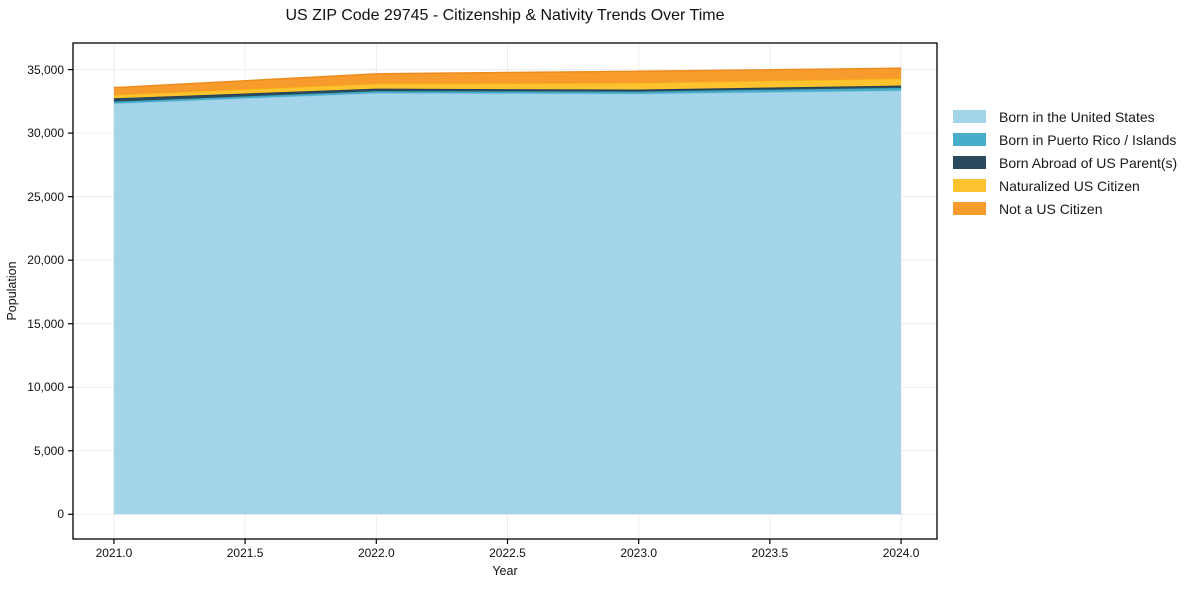 The image size is (1189, 590). I want to click on y-tick-label: 35,000, so click(45, 69).